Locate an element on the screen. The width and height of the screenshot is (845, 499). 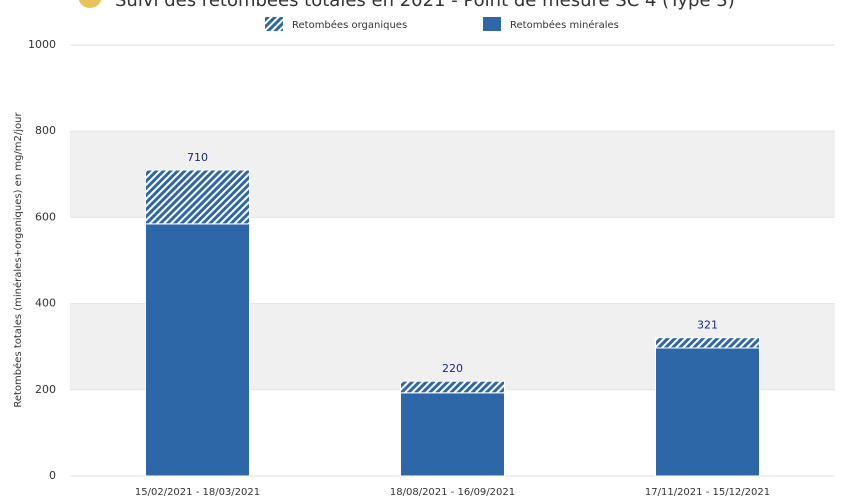
y-tick-label: 600 is located at coordinates (45, 216).